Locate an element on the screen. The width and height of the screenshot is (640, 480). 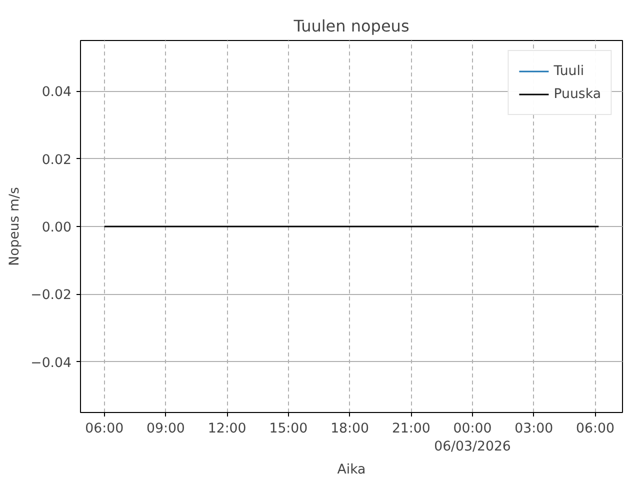
x-tick-label: 12:00 is located at coordinates (227, 429).